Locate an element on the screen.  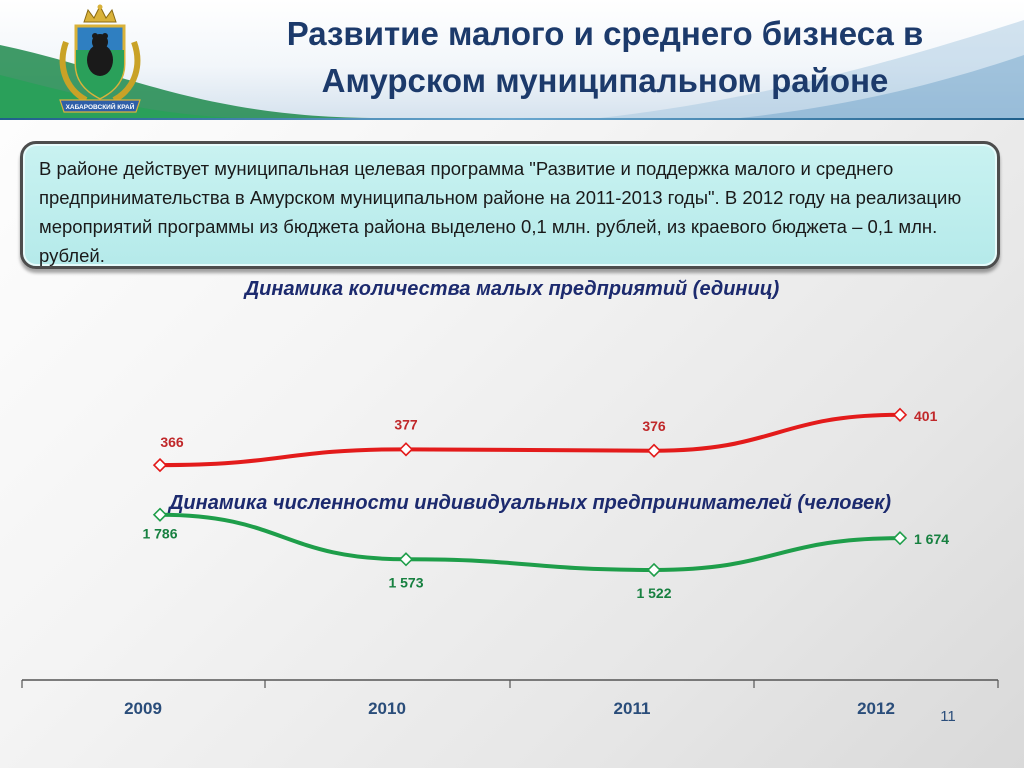
data-point-small-enterprises-2009 is located at coordinates (160, 465).